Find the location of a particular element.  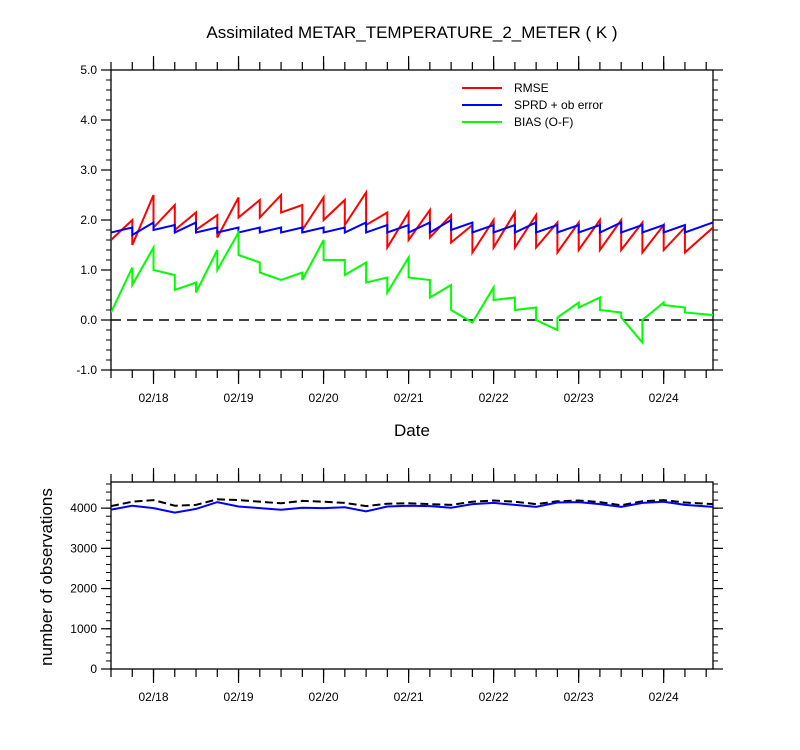

y-tick-label: 0.0 is located at coordinates (88, 320).